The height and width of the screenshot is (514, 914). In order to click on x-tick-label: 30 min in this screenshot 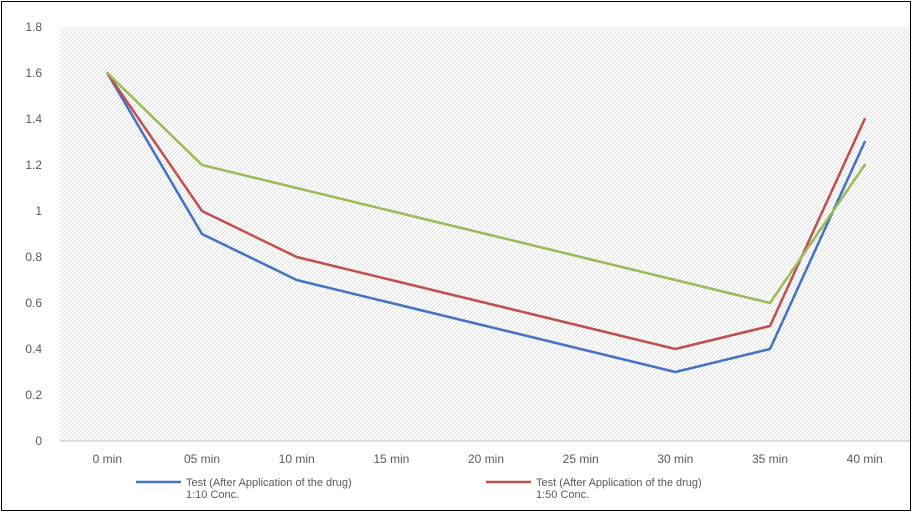, I will do `click(675, 459)`.